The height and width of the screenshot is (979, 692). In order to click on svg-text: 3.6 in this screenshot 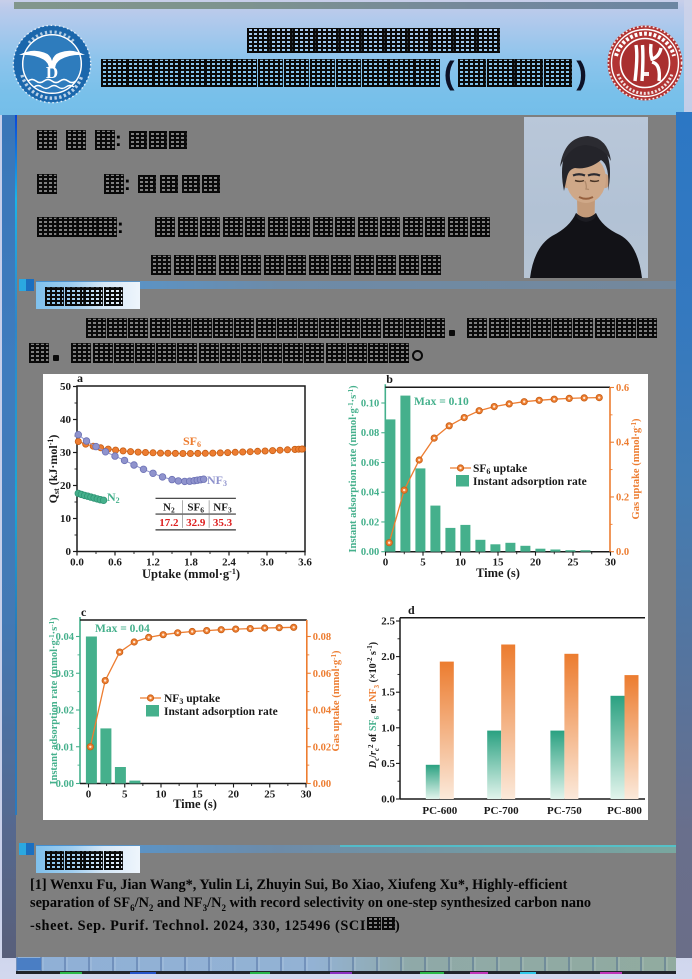, I will do `click(305, 563)`.